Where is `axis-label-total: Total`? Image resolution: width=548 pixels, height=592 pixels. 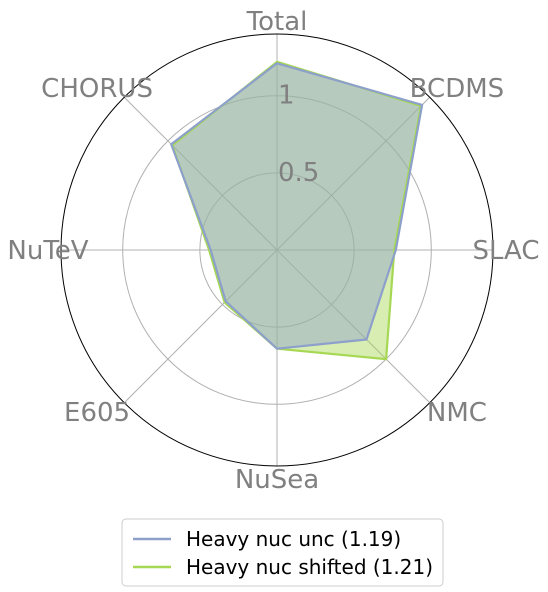 axis-label-total: Total is located at coordinates (277, 22).